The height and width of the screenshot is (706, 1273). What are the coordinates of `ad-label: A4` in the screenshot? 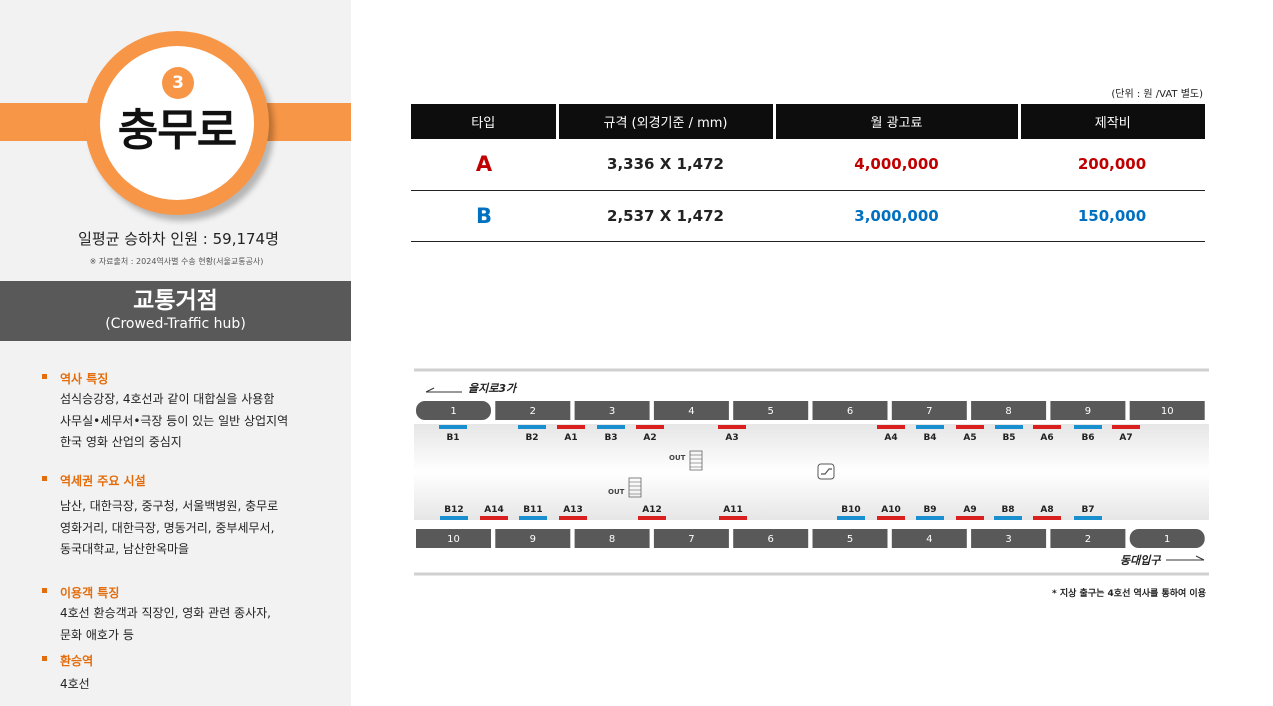 It's located at (890, 438).